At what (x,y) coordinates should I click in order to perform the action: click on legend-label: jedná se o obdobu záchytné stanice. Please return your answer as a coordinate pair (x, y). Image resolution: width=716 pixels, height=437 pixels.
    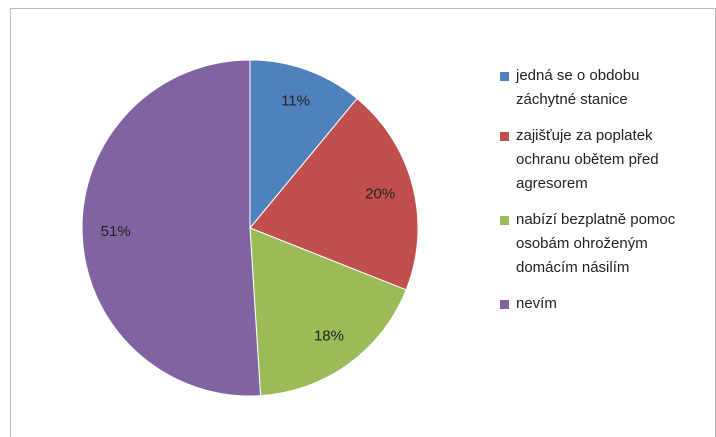
    Looking at the image, I should click on (578, 87).